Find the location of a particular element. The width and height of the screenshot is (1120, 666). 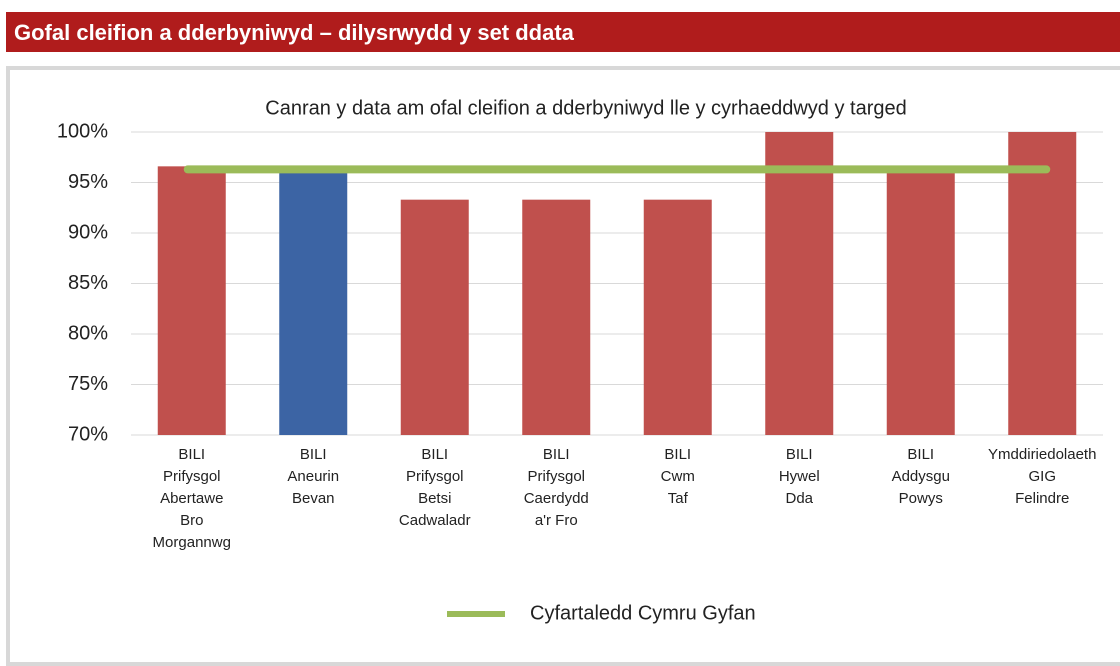

y-tick-label: 80% is located at coordinates (88, 333).